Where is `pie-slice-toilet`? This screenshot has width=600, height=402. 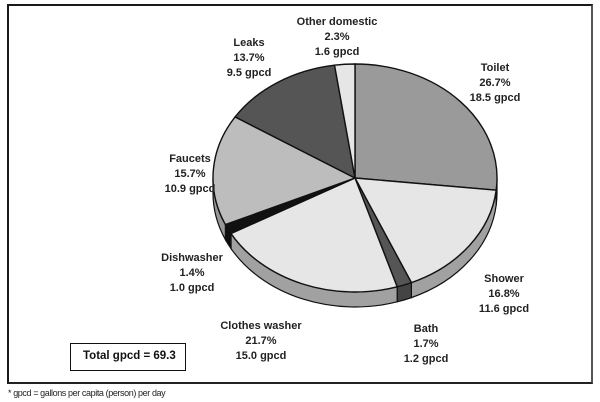
pie-slice-toilet is located at coordinates (426, 127).